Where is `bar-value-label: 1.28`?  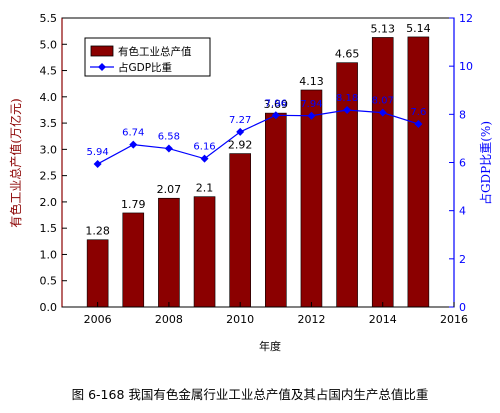
bar-value-label: 1.28 is located at coordinates (97, 231).